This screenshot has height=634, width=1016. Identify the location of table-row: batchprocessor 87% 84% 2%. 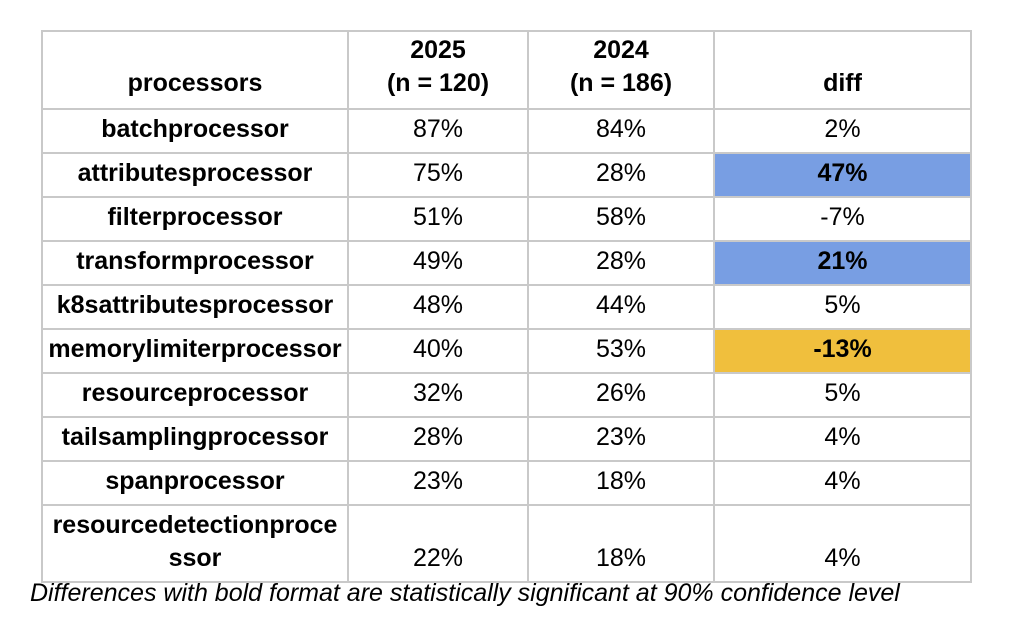
(506, 131).